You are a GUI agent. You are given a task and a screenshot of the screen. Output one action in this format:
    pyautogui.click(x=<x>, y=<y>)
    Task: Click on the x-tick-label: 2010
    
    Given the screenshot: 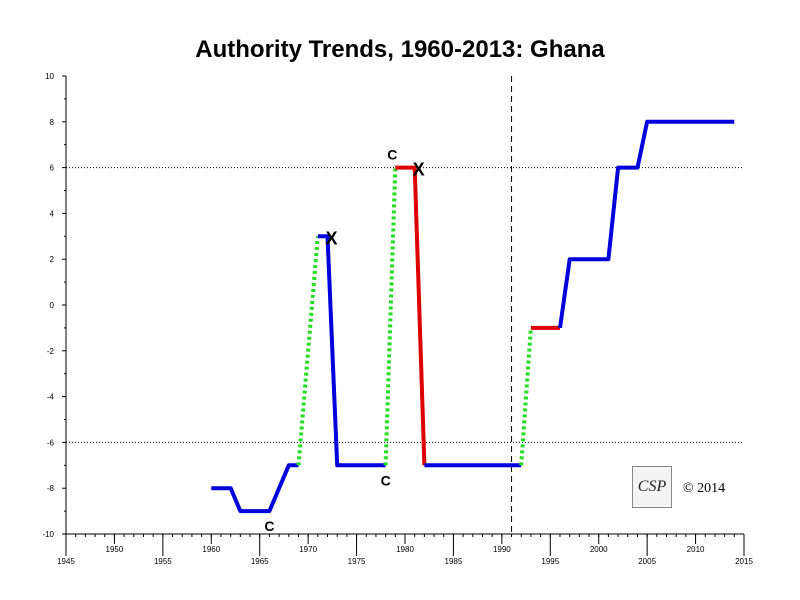 What is the action you would take?
    pyautogui.click(x=696, y=549)
    